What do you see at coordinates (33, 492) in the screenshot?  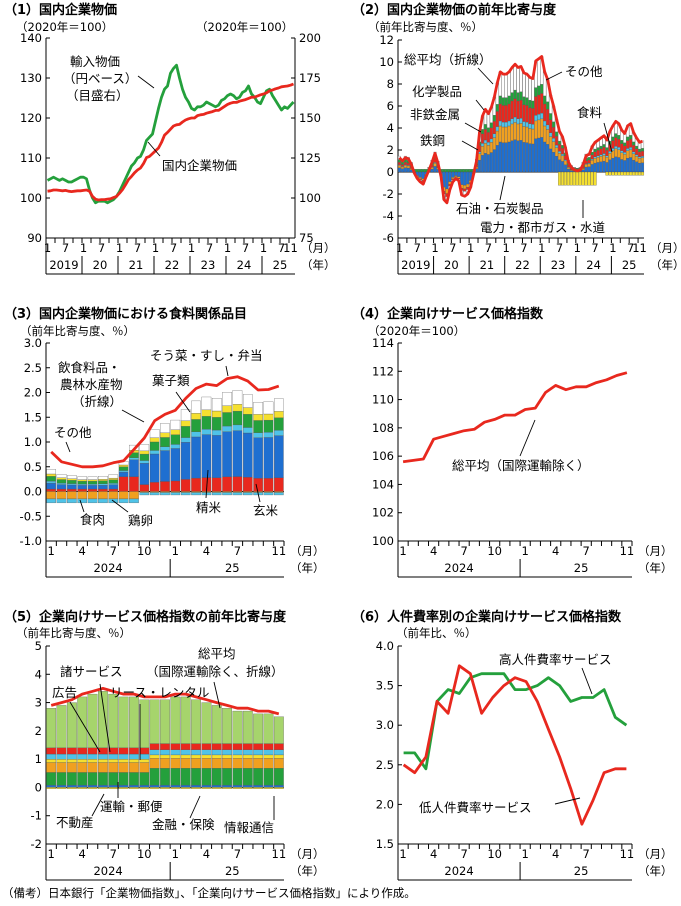 I see `y-tick-label: 0.0` at bounding box center [33, 492].